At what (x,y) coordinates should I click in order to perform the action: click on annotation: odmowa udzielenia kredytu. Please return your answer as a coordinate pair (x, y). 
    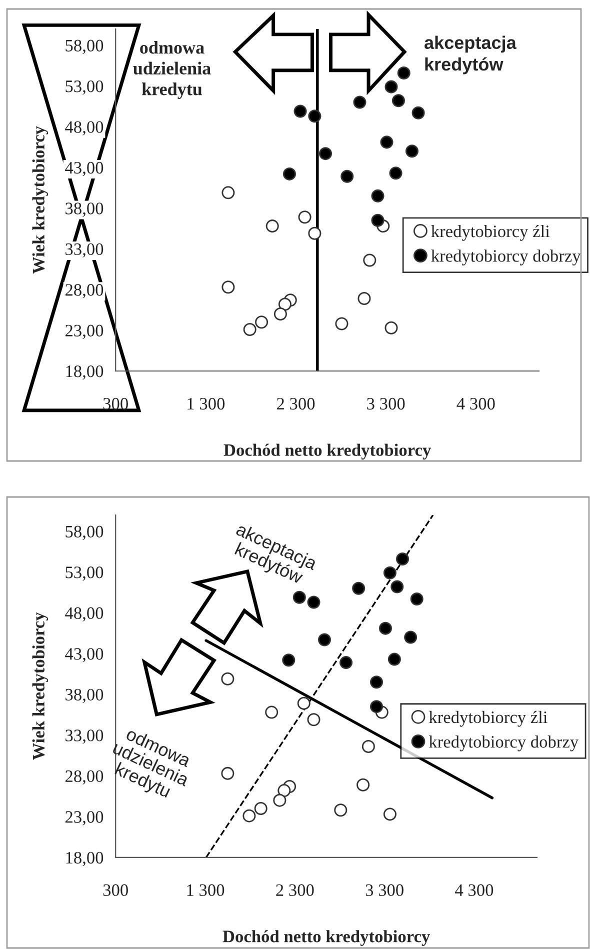
    Looking at the image, I should click on (172, 70).